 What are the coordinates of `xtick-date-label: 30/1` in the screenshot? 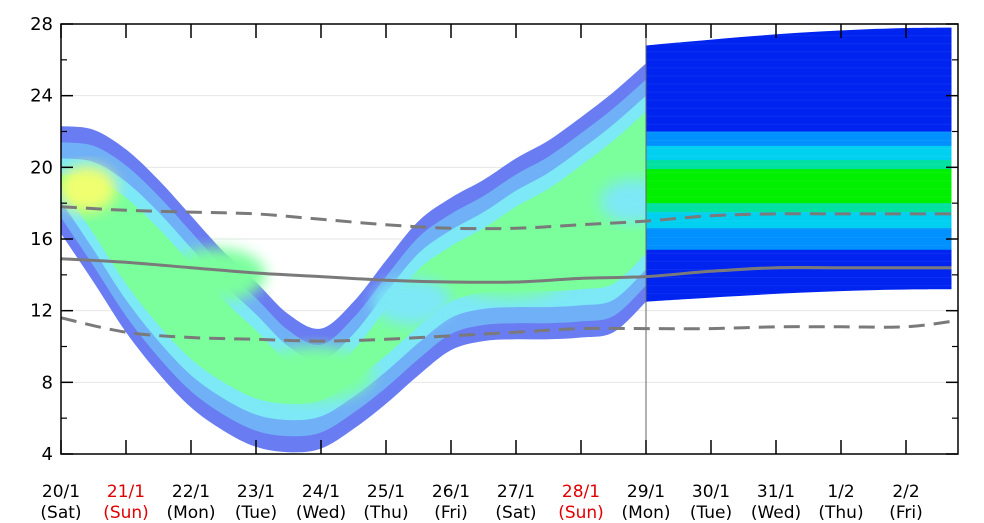 It's located at (711, 492).